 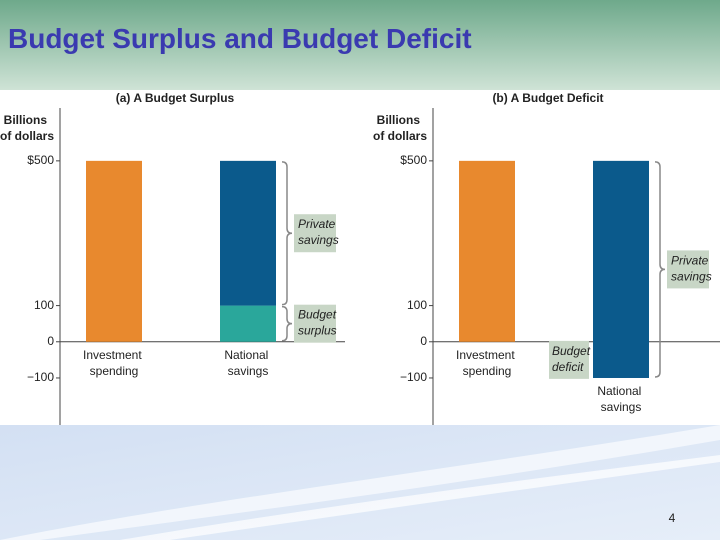 I want to click on swoosh, so click(x=420, y=497).